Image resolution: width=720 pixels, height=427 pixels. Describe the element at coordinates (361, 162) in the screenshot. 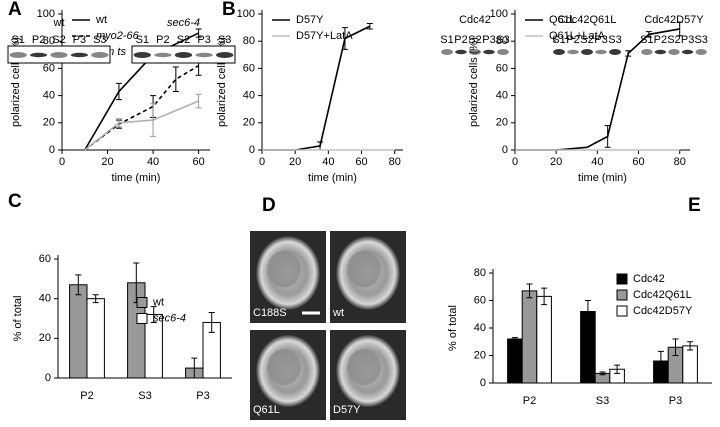

I see `x-tick-label: 60` at that location.